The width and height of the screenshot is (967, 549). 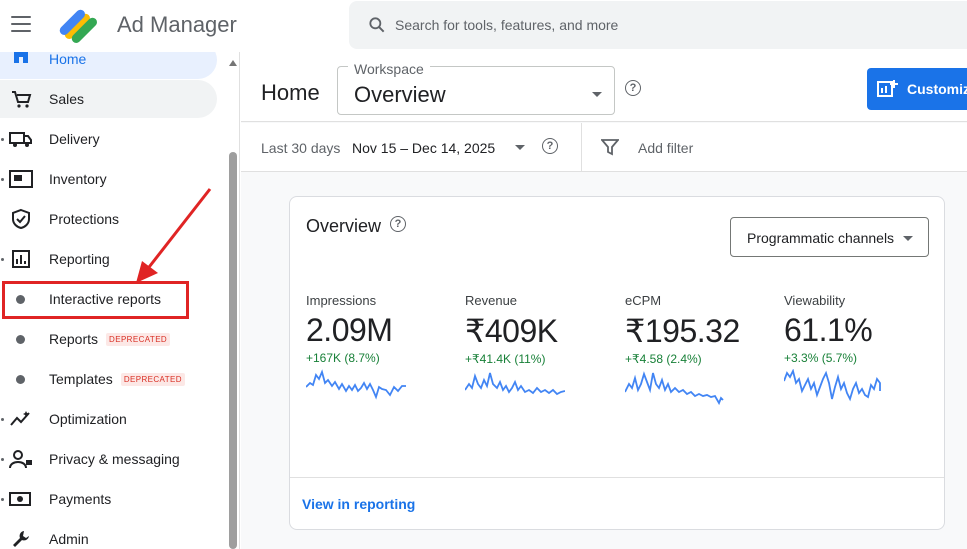 What do you see at coordinates (610, 147) in the screenshot?
I see `filter-icon` at bounding box center [610, 147].